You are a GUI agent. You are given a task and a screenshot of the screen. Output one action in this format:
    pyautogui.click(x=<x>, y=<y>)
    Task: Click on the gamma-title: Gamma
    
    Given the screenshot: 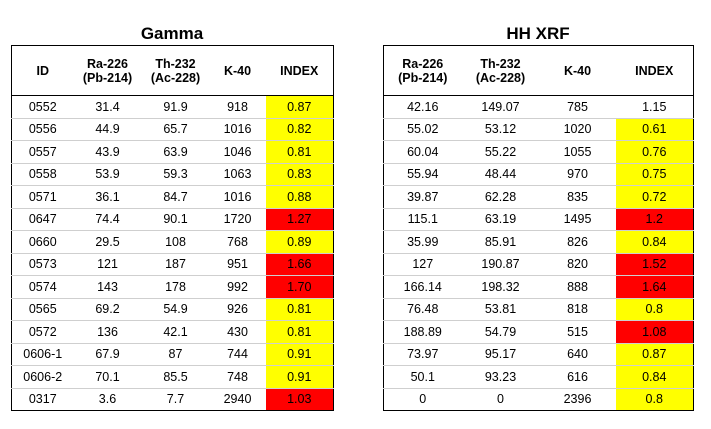 What is the action you would take?
    pyautogui.click(x=172, y=33)
    